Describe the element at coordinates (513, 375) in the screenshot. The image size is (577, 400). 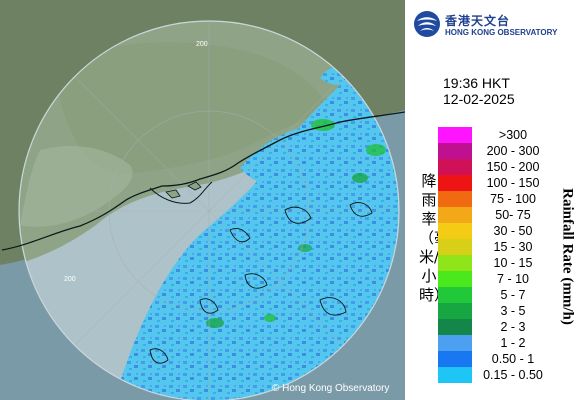
I see `legend-label: 0.15 - 0.50` at that location.